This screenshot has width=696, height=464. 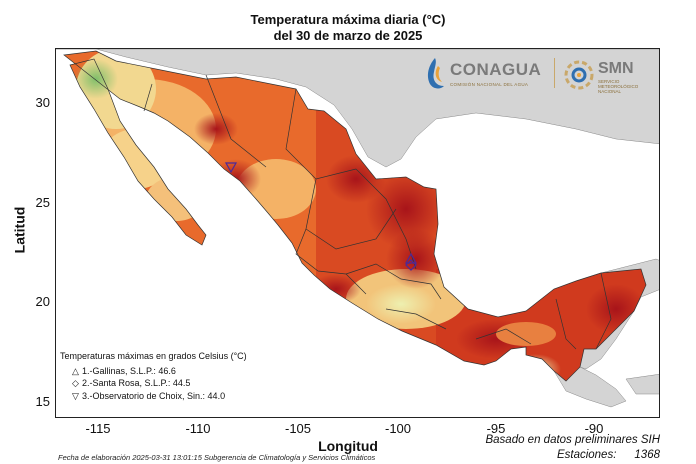 I want to click on x-axis-label: Longitud, so click(x=348, y=446).